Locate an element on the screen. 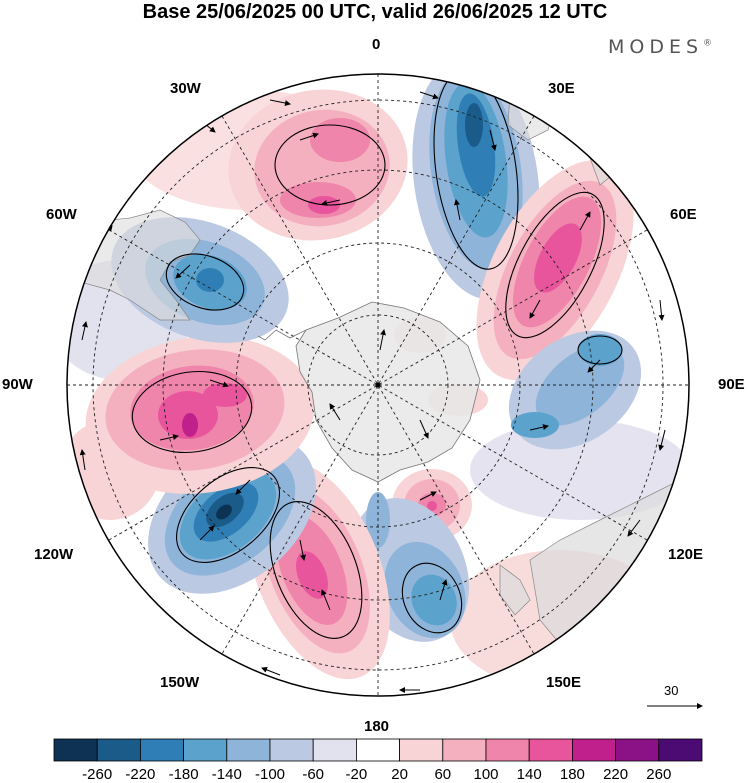 The image size is (750, 783). colorbar-tick-label: 140 is located at coordinates (529, 774).